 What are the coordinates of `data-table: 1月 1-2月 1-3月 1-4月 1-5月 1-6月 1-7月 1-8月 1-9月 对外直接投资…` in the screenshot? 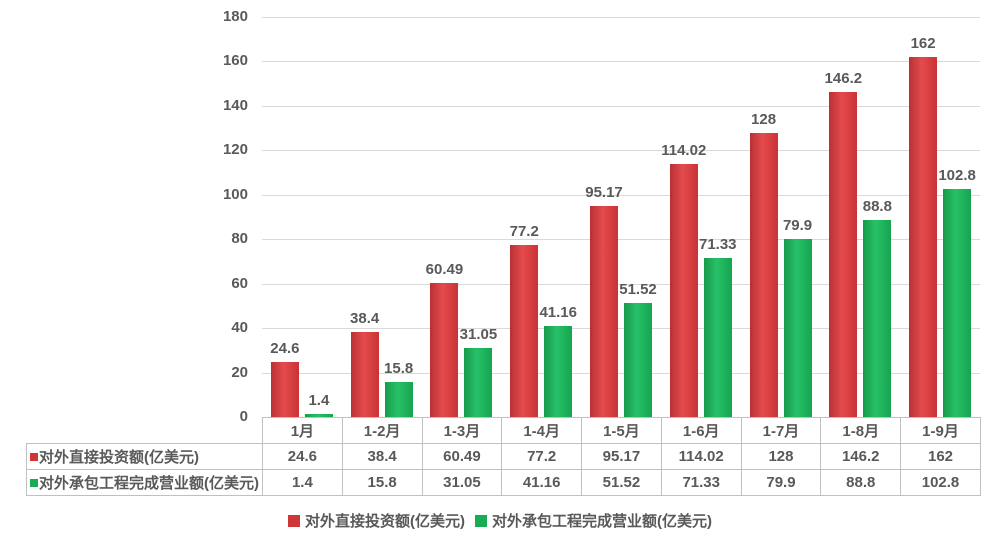 It's located at (503, 456).